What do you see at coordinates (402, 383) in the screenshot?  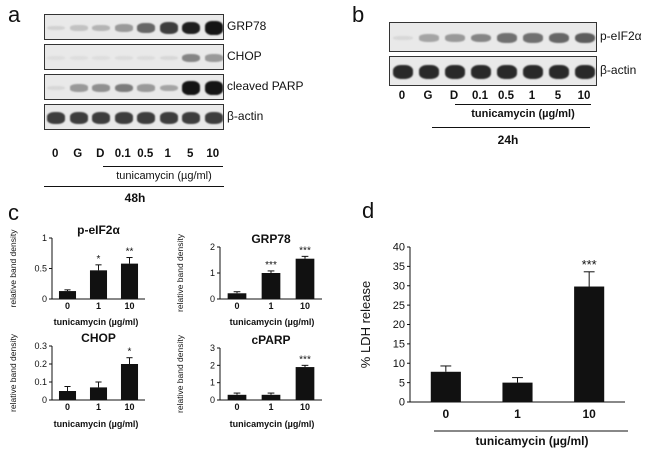 I see `y-tick-label: 5` at bounding box center [402, 383].